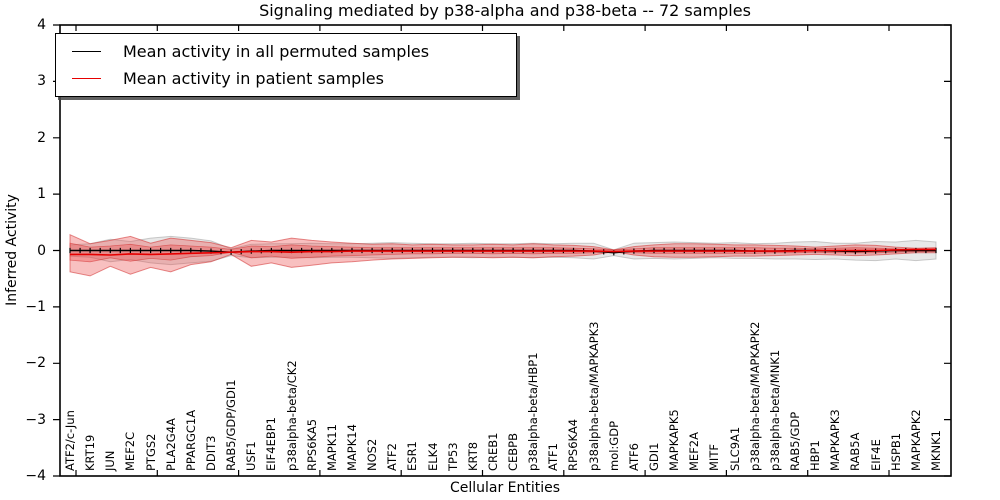 The width and height of the screenshot is (1000, 500). Describe the element at coordinates (674, 440) in the screenshot. I see `x-tick-label: MAPKAPK5` at that location.